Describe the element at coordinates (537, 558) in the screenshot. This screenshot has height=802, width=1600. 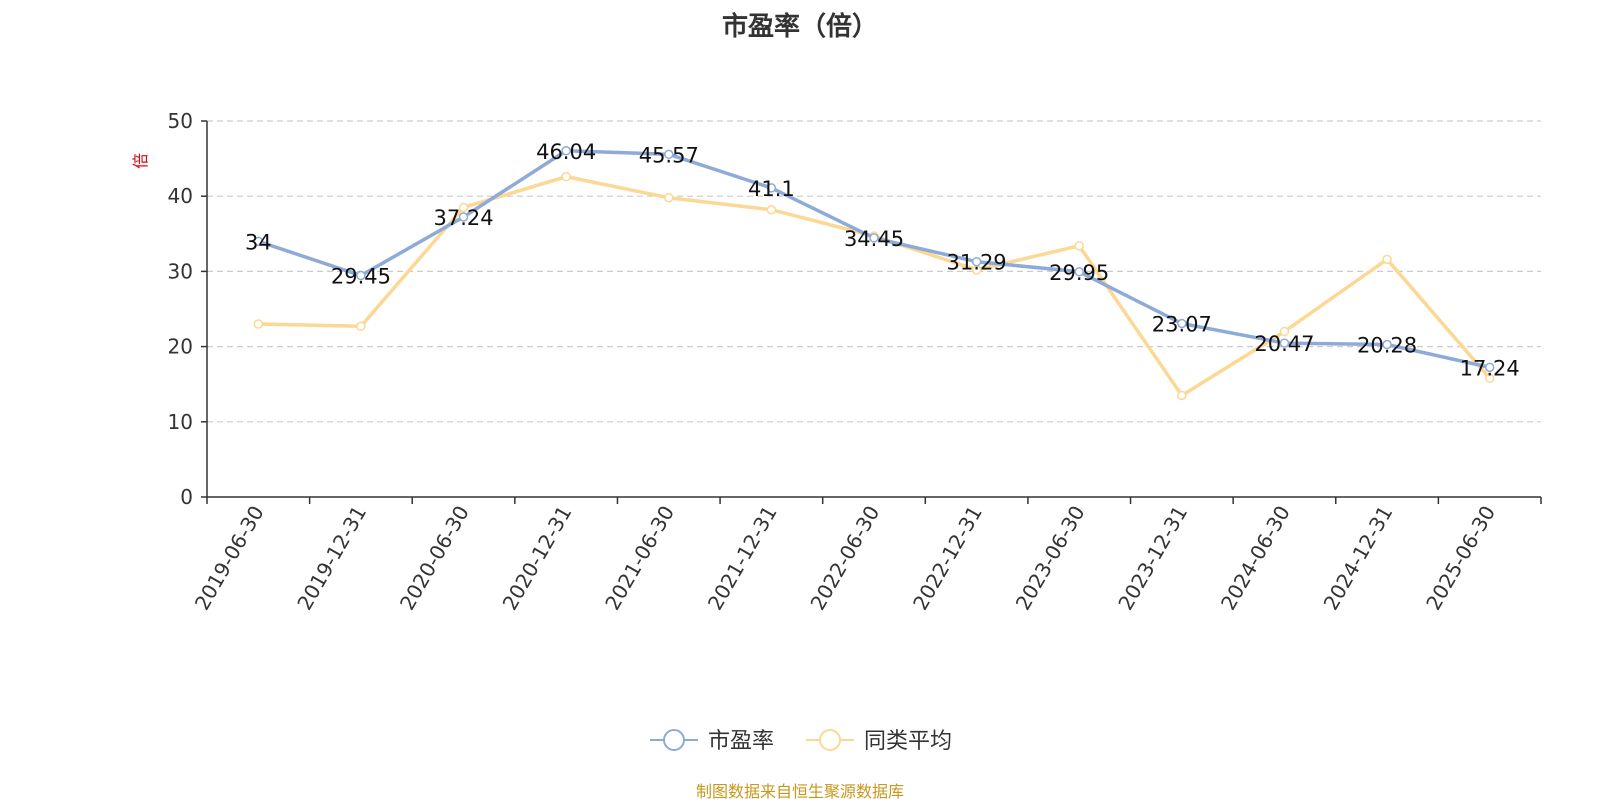
I see `x-tick-label: 2020-12-31` at that location.